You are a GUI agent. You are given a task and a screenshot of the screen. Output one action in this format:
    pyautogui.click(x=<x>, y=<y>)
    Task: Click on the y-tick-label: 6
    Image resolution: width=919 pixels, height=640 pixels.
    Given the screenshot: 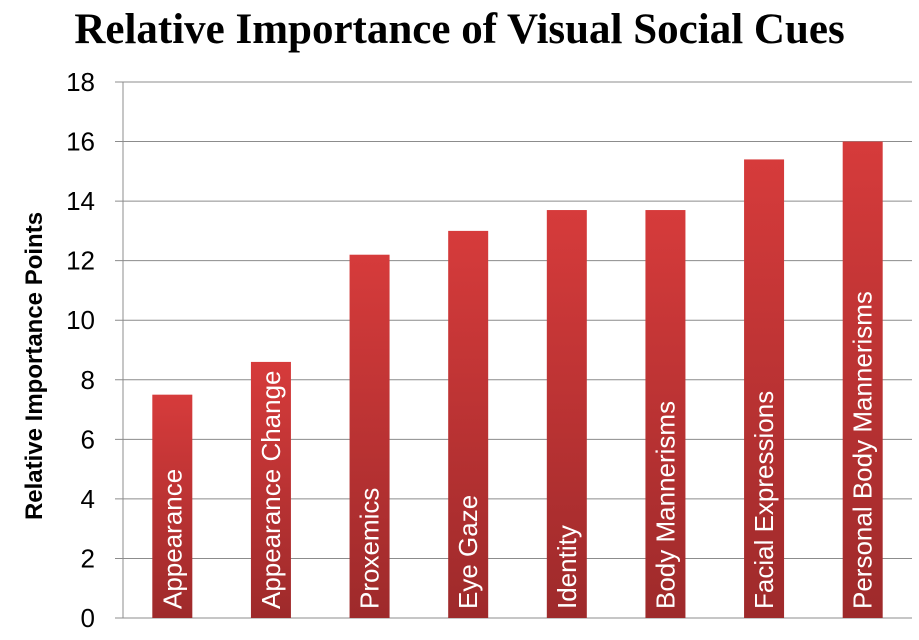 What is the action you would take?
    pyautogui.click(x=88, y=439)
    